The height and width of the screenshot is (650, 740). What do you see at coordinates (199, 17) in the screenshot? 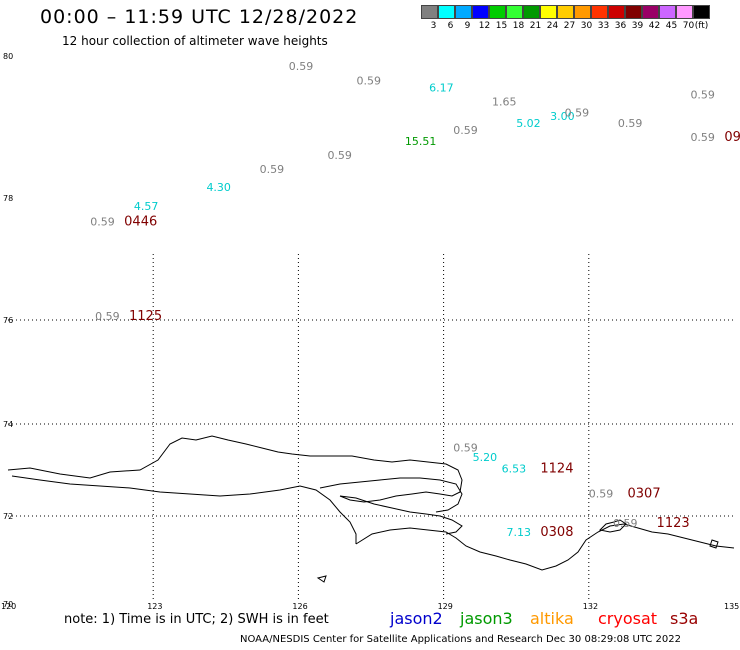
I see `page-title: 00:00 – 11:59 UTC 12/28/2022` at bounding box center [199, 17].